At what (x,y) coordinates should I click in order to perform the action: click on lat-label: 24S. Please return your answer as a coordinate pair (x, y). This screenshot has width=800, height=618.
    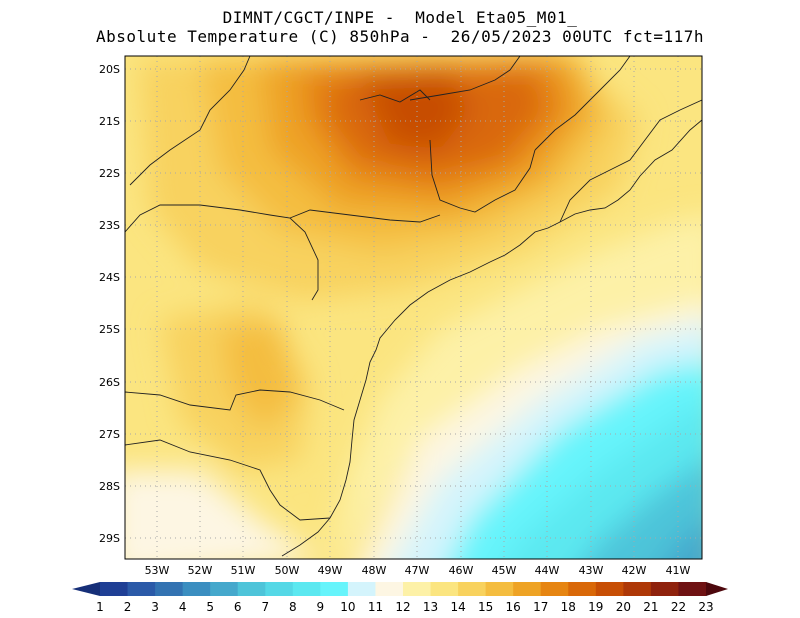
    Looking at the image, I should click on (109, 277).